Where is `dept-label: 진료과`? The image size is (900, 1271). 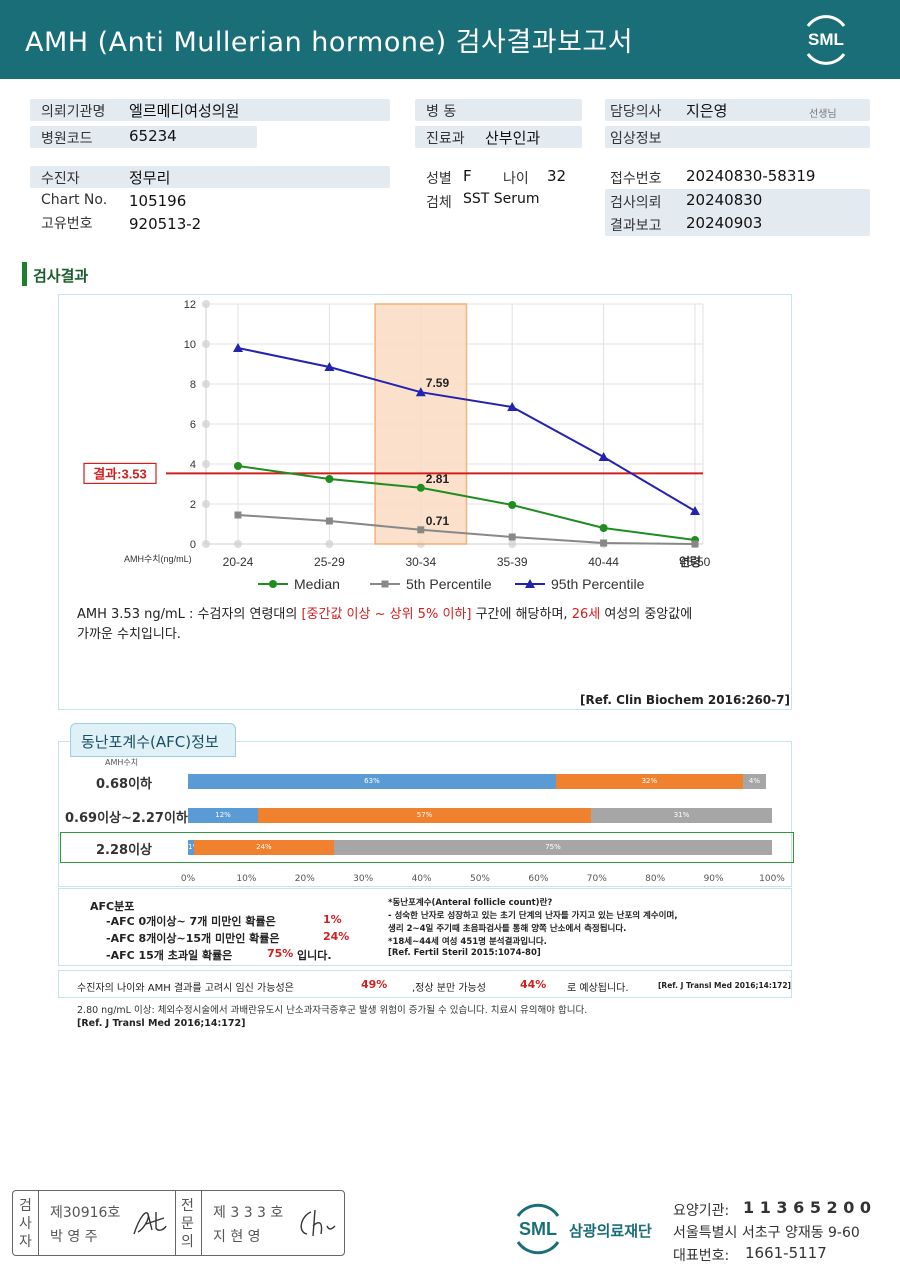 dept-label: 진료과 is located at coordinates (445, 139).